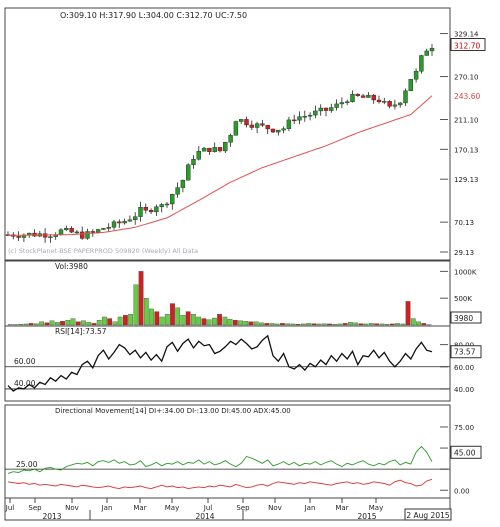  I want to click on dmi-tick-label: 75.00, so click(464, 428).